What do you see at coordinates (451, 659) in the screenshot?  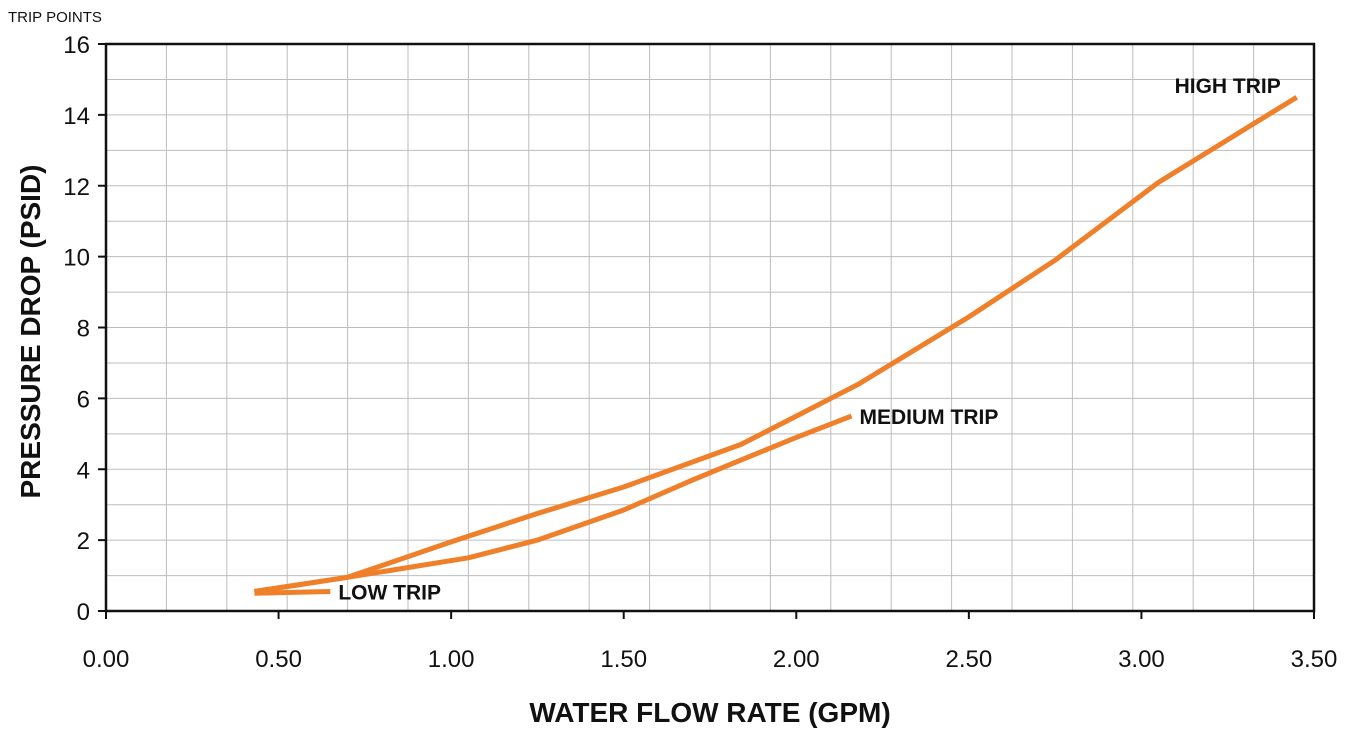 I see `x-tick-label: 1.00` at bounding box center [451, 659].